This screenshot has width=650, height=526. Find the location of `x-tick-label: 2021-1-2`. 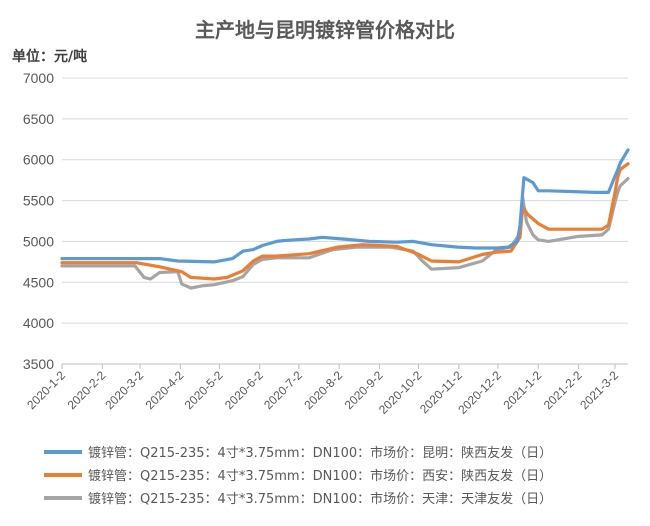

x-tick-label: 2021-1-2 is located at coordinates (522, 390).